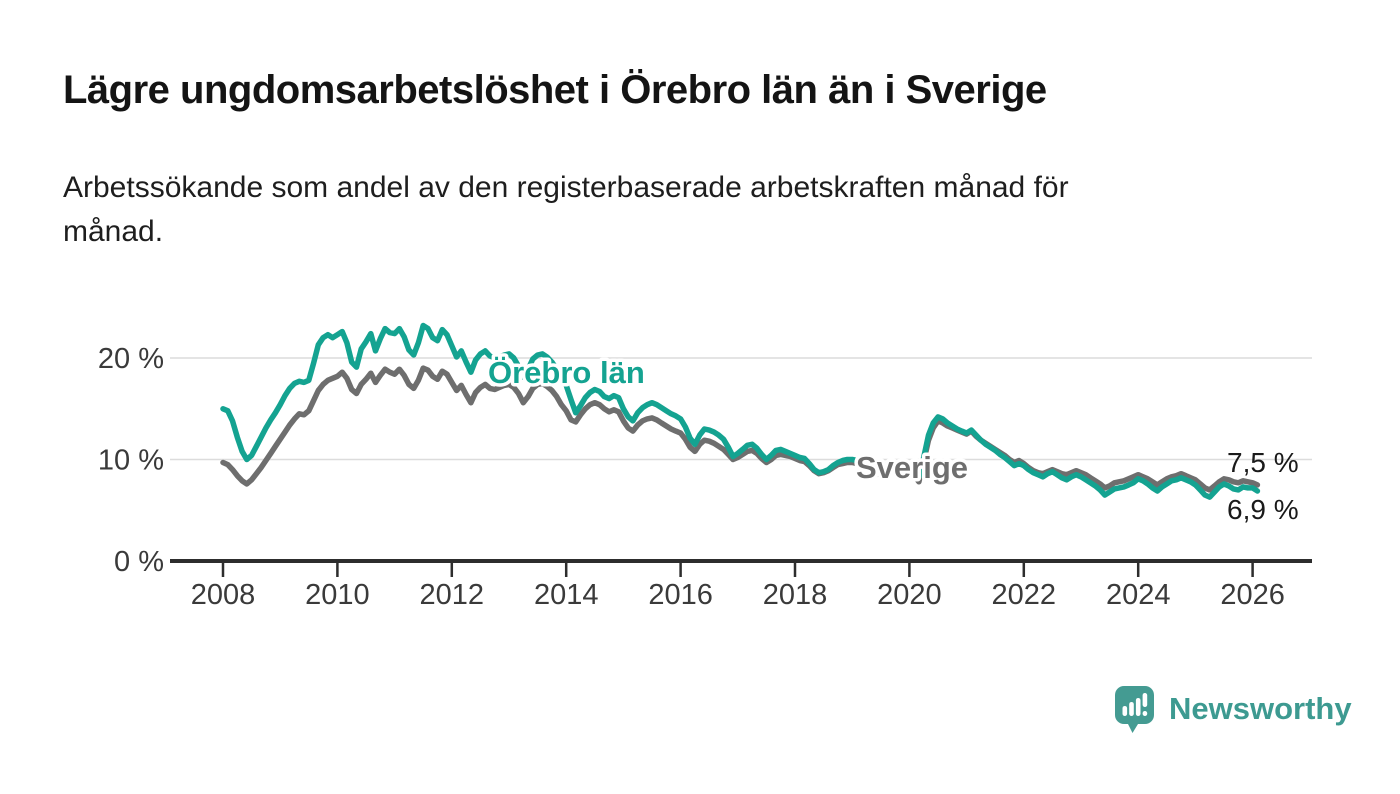  What do you see at coordinates (1024, 595) in the screenshot?
I see `x-tick-label: 2022` at bounding box center [1024, 595].